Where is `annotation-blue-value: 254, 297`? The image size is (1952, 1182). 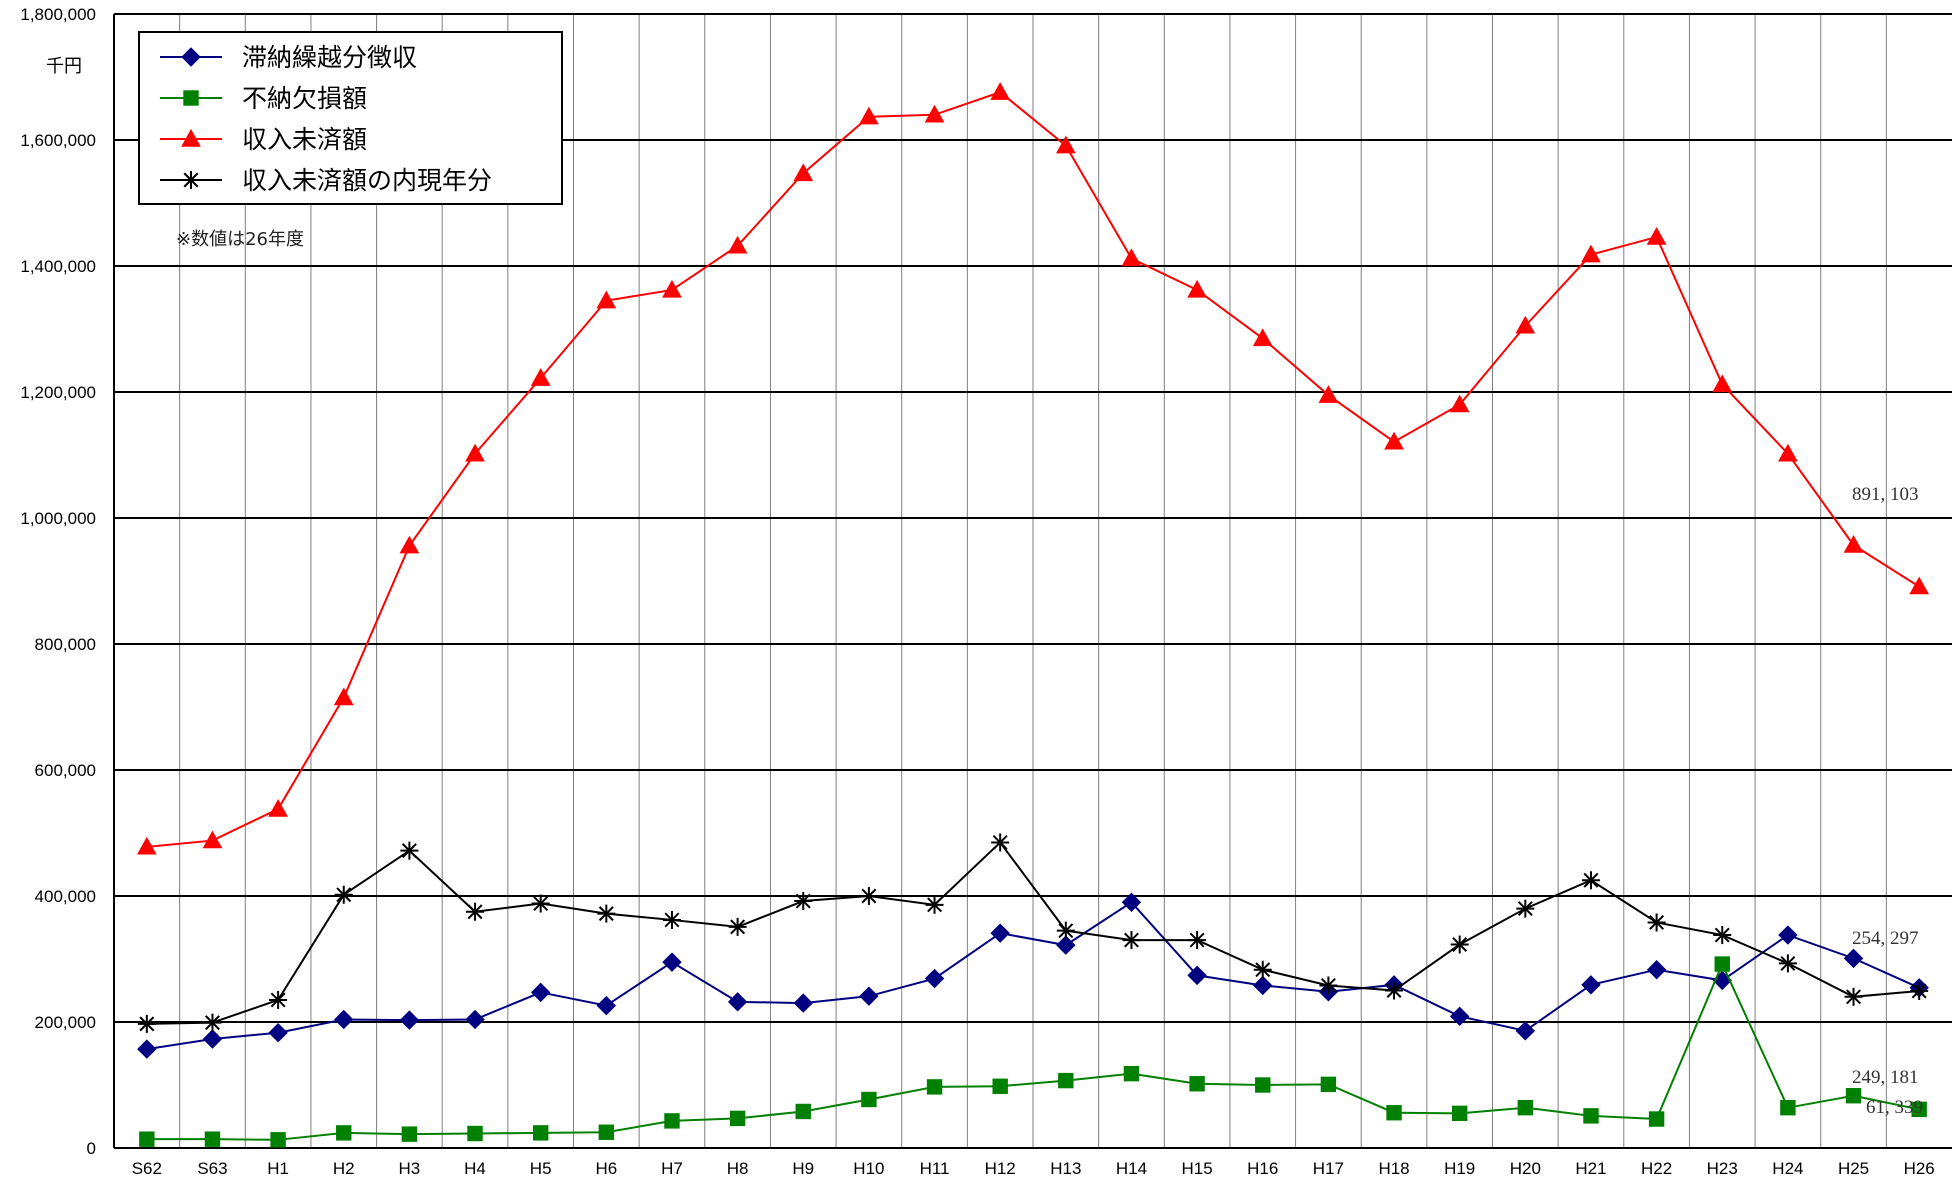 annotation-blue-value: 254, 297 is located at coordinates (1885, 938).